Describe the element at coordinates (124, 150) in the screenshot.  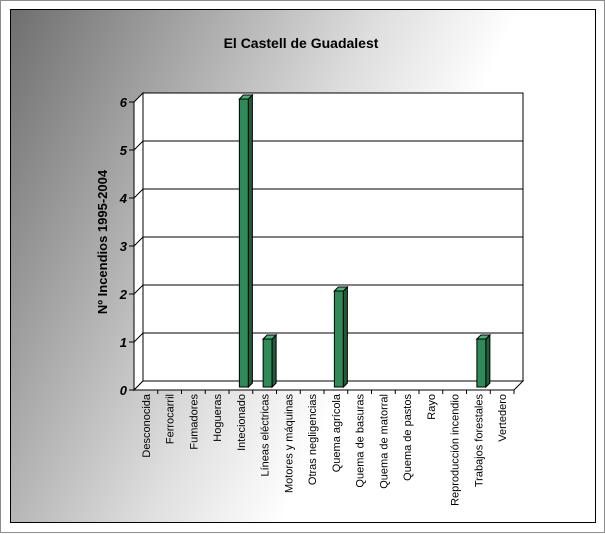
I see `y-tick-label: 5` at that location.